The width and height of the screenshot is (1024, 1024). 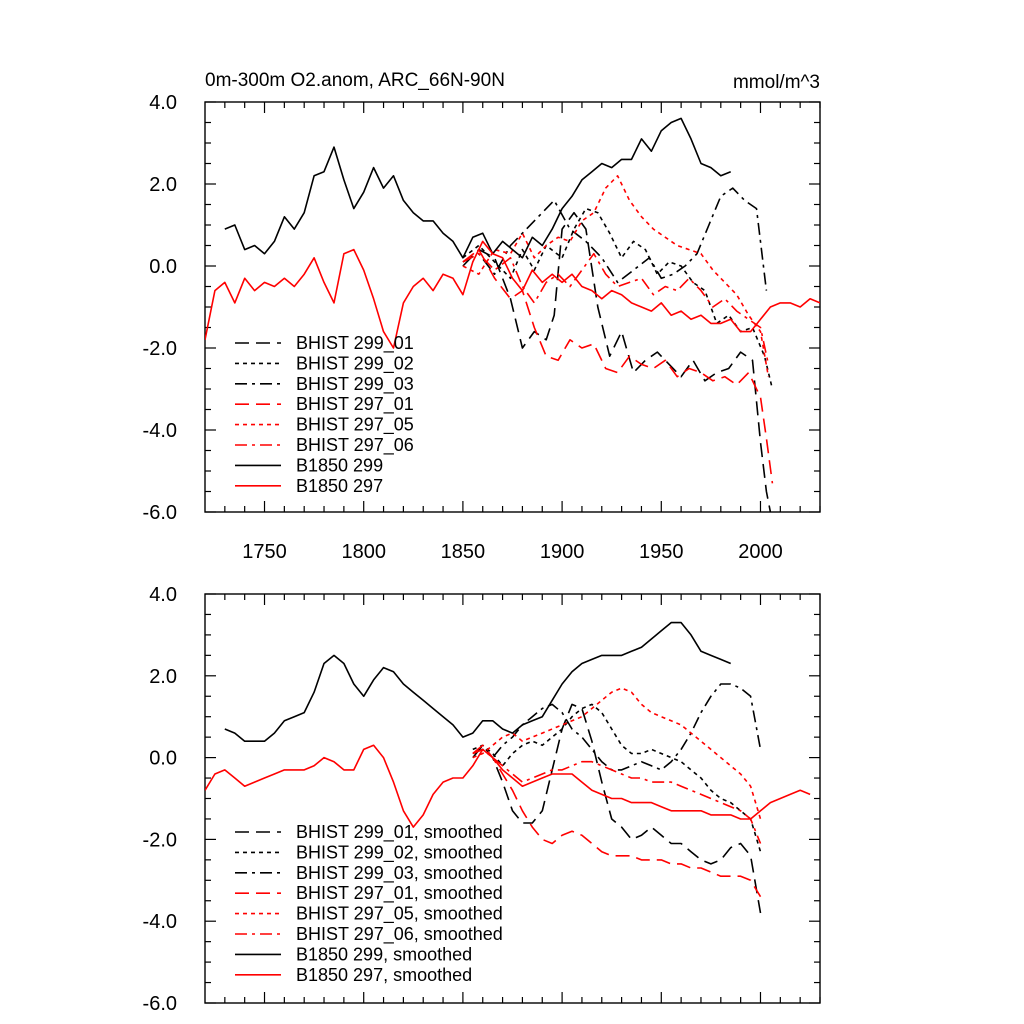 What do you see at coordinates (339, 486) in the screenshot?
I see `legend-label: B1850 297` at bounding box center [339, 486].